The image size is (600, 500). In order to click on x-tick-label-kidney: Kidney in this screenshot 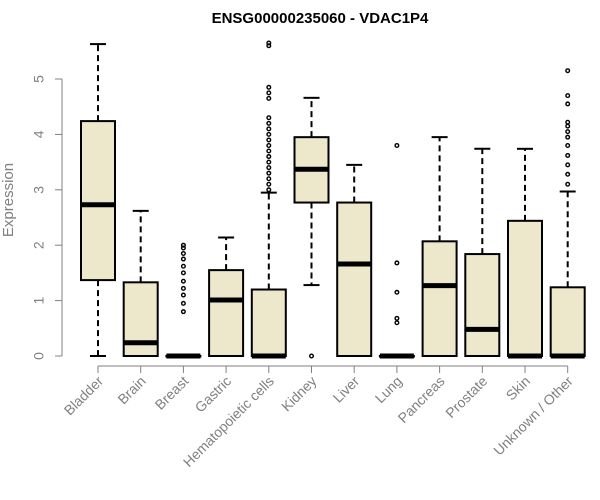, I will do `click(299, 394)`.